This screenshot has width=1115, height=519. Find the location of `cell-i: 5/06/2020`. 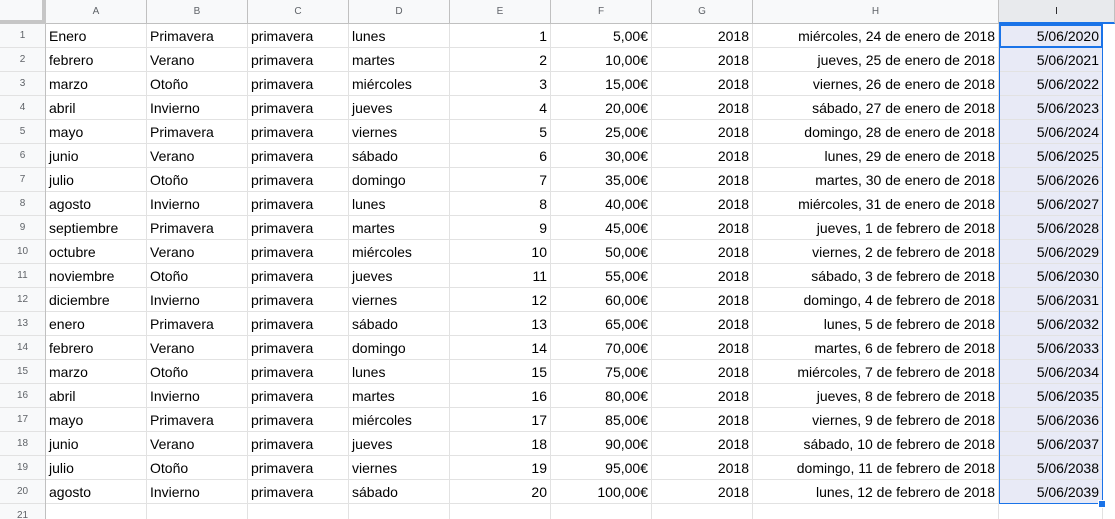

cell-i: 5/06/2020 is located at coordinates (1051, 36).